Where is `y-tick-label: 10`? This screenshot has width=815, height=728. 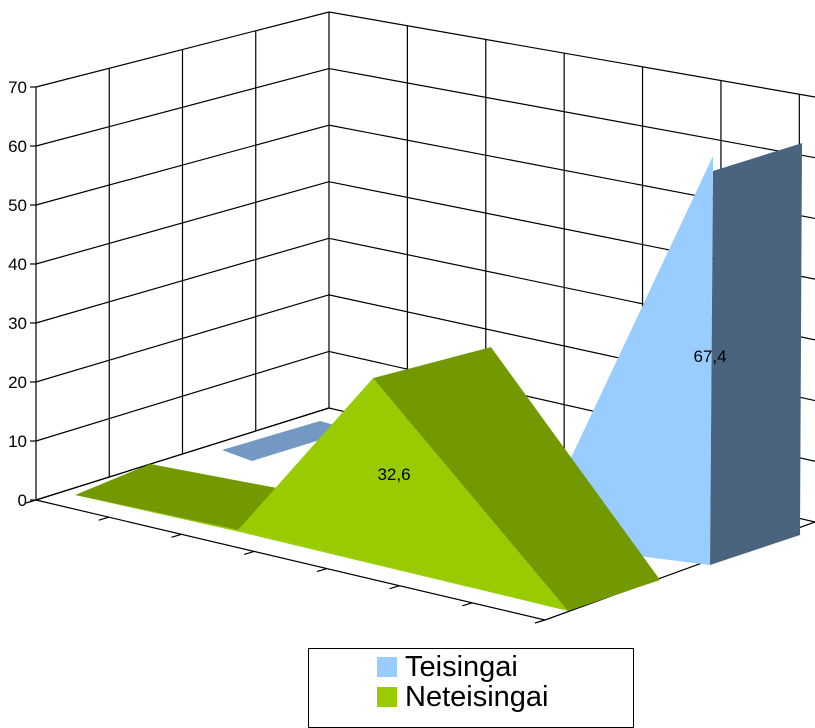
y-tick-label: 10 is located at coordinates (17, 441).